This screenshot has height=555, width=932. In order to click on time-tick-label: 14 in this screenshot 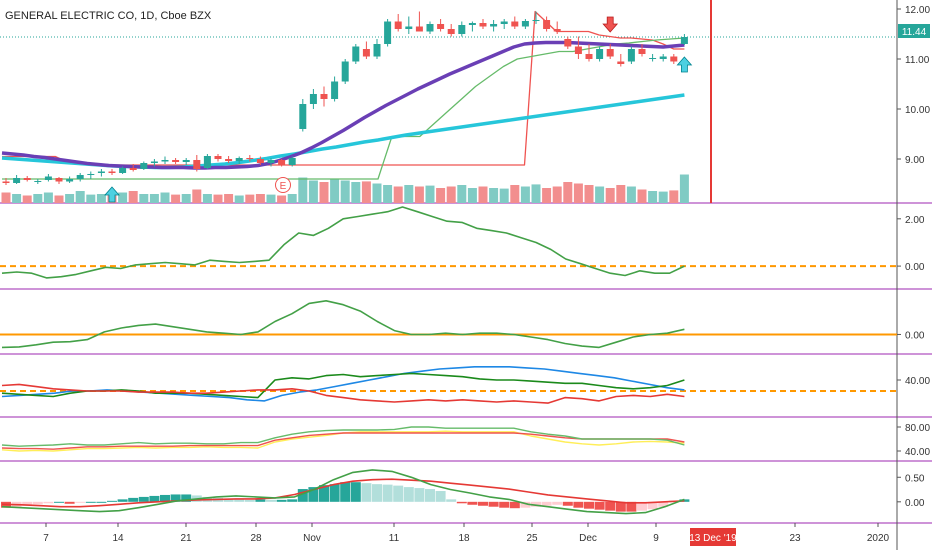, I will do `click(118, 538)`.